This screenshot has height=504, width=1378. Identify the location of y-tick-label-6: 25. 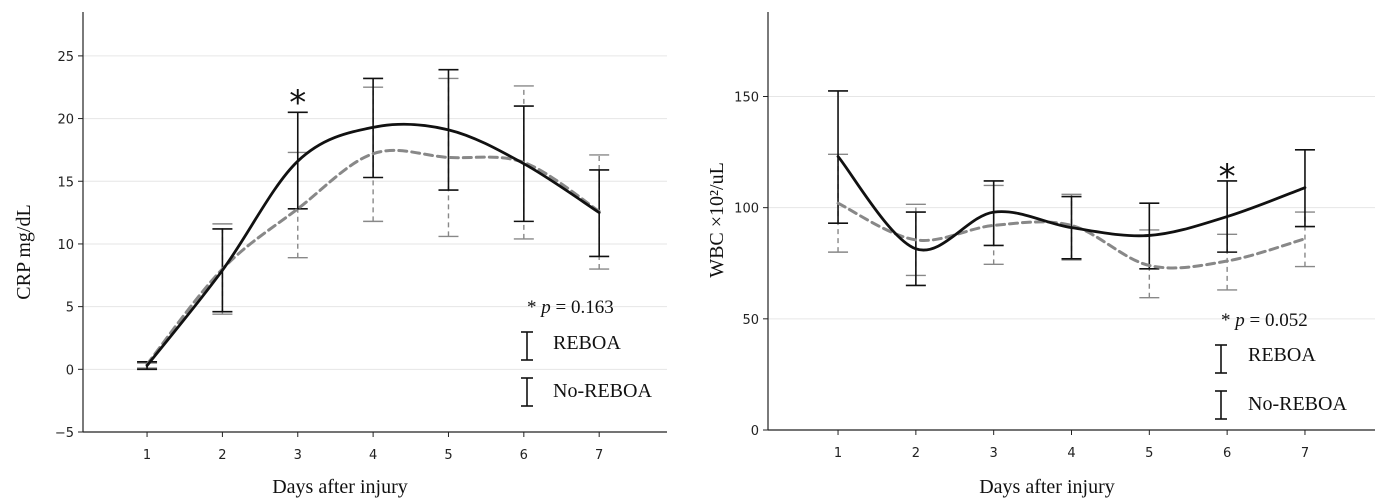
(65, 57).